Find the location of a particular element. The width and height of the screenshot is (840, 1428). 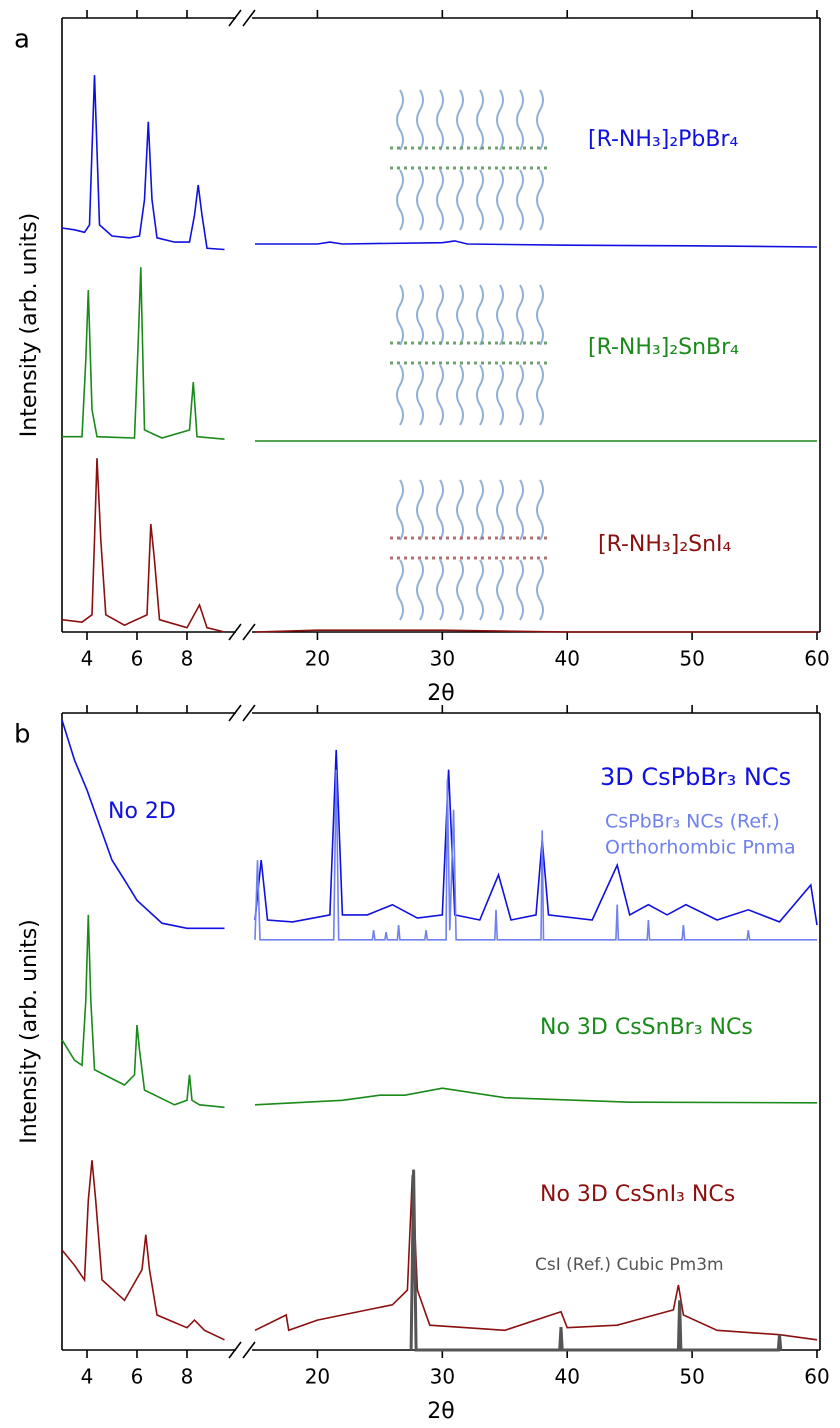

panel-label: a is located at coordinates (22, 40).